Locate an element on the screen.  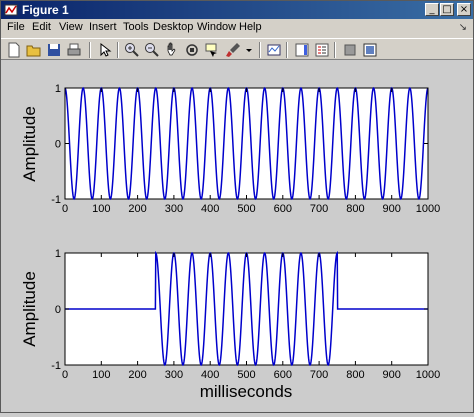
link-plot-icon is located at coordinates (274, 50).